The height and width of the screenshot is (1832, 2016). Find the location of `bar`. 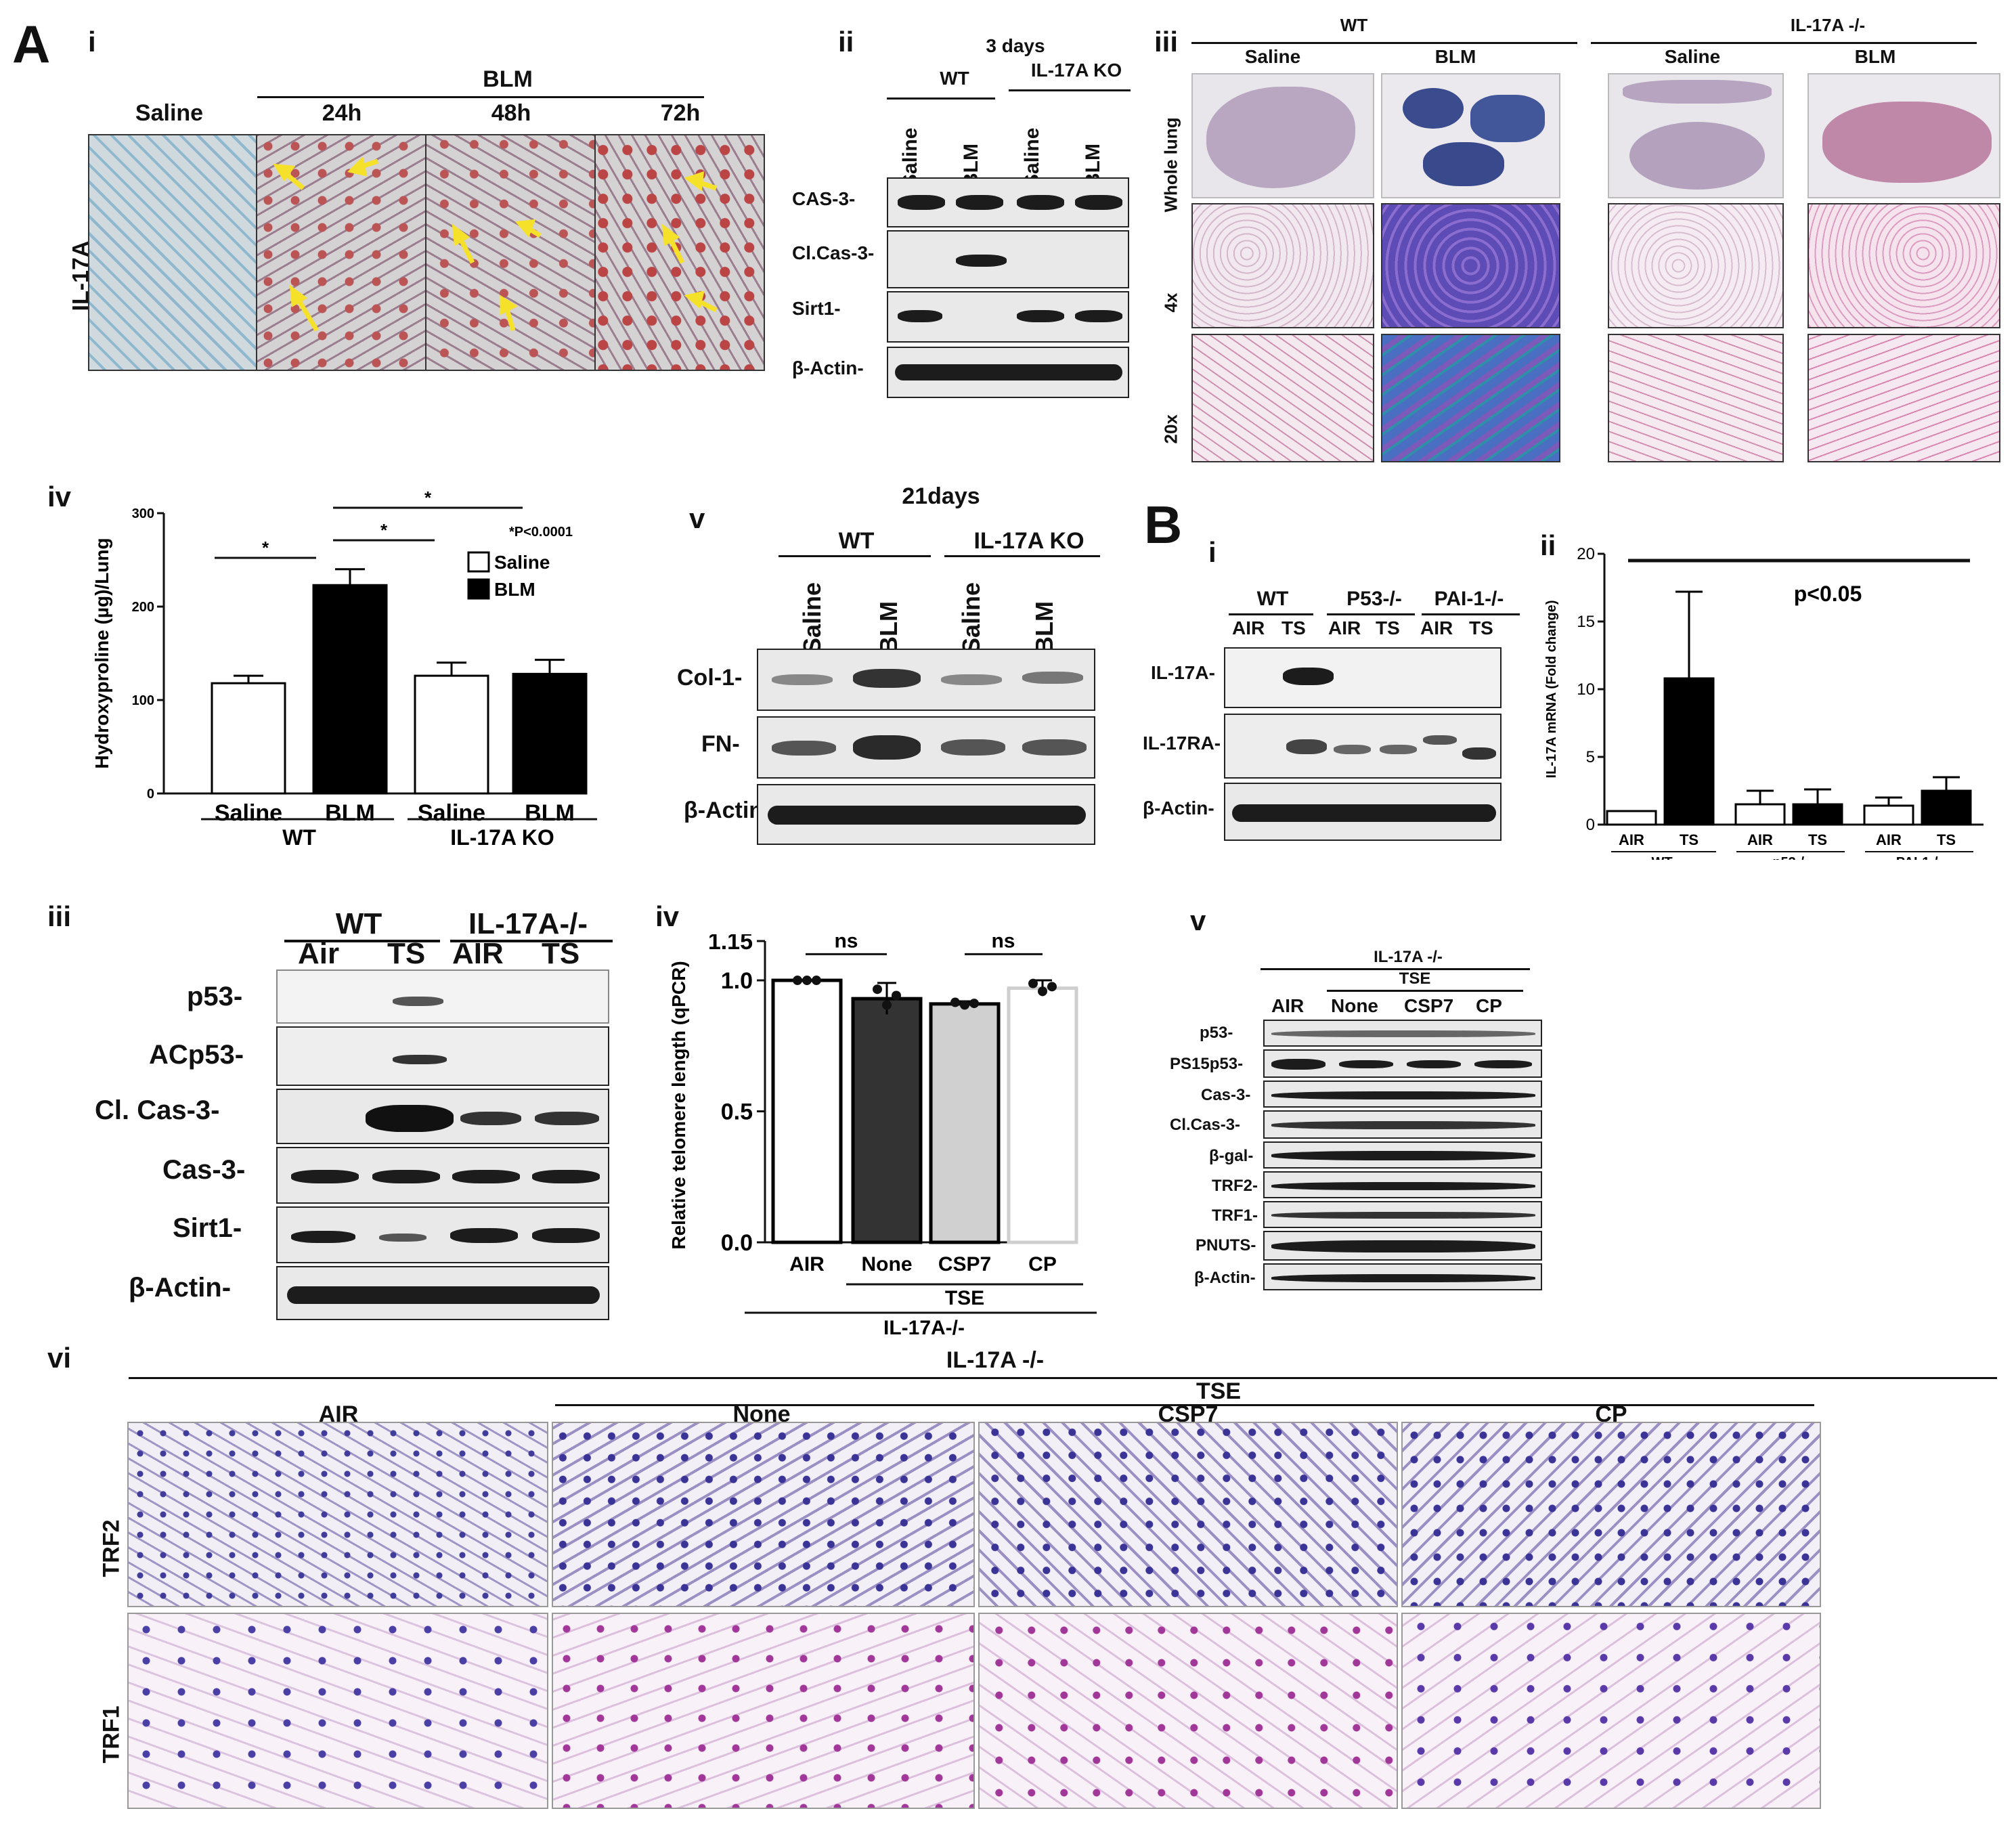

bar is located at coordinates (350, 689).